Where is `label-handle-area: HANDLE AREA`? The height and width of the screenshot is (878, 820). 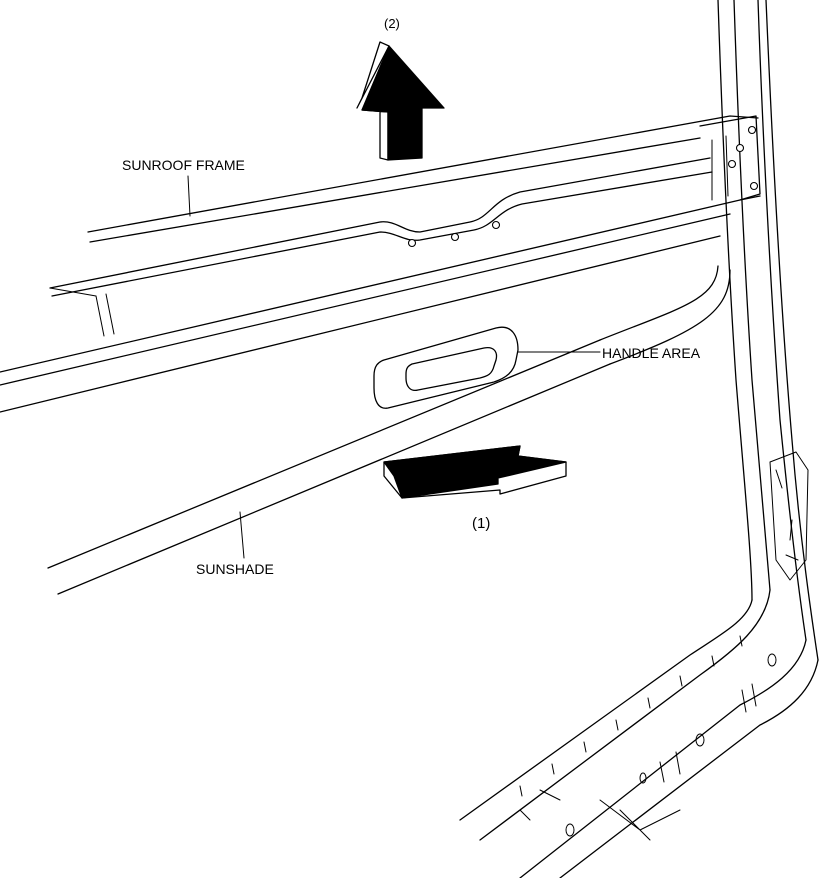 label-handle-area: HANDLE AREA is located at coordinates (651, 353).